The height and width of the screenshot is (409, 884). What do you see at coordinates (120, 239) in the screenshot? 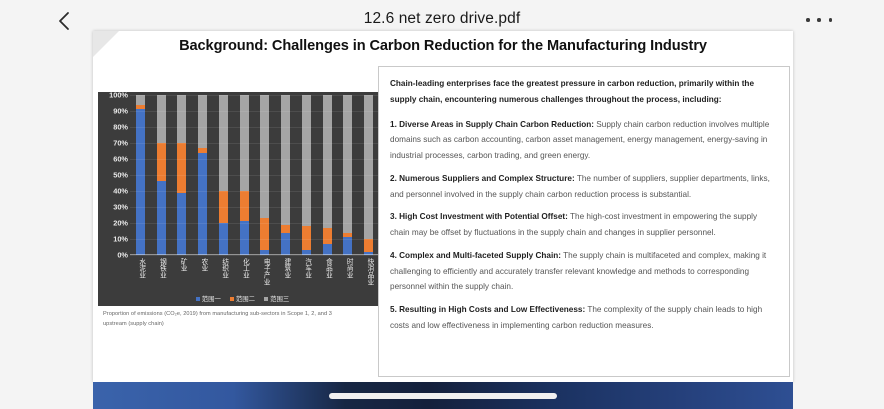
I see `chart-y-tick: 10%` at bounding box center [120, 239].